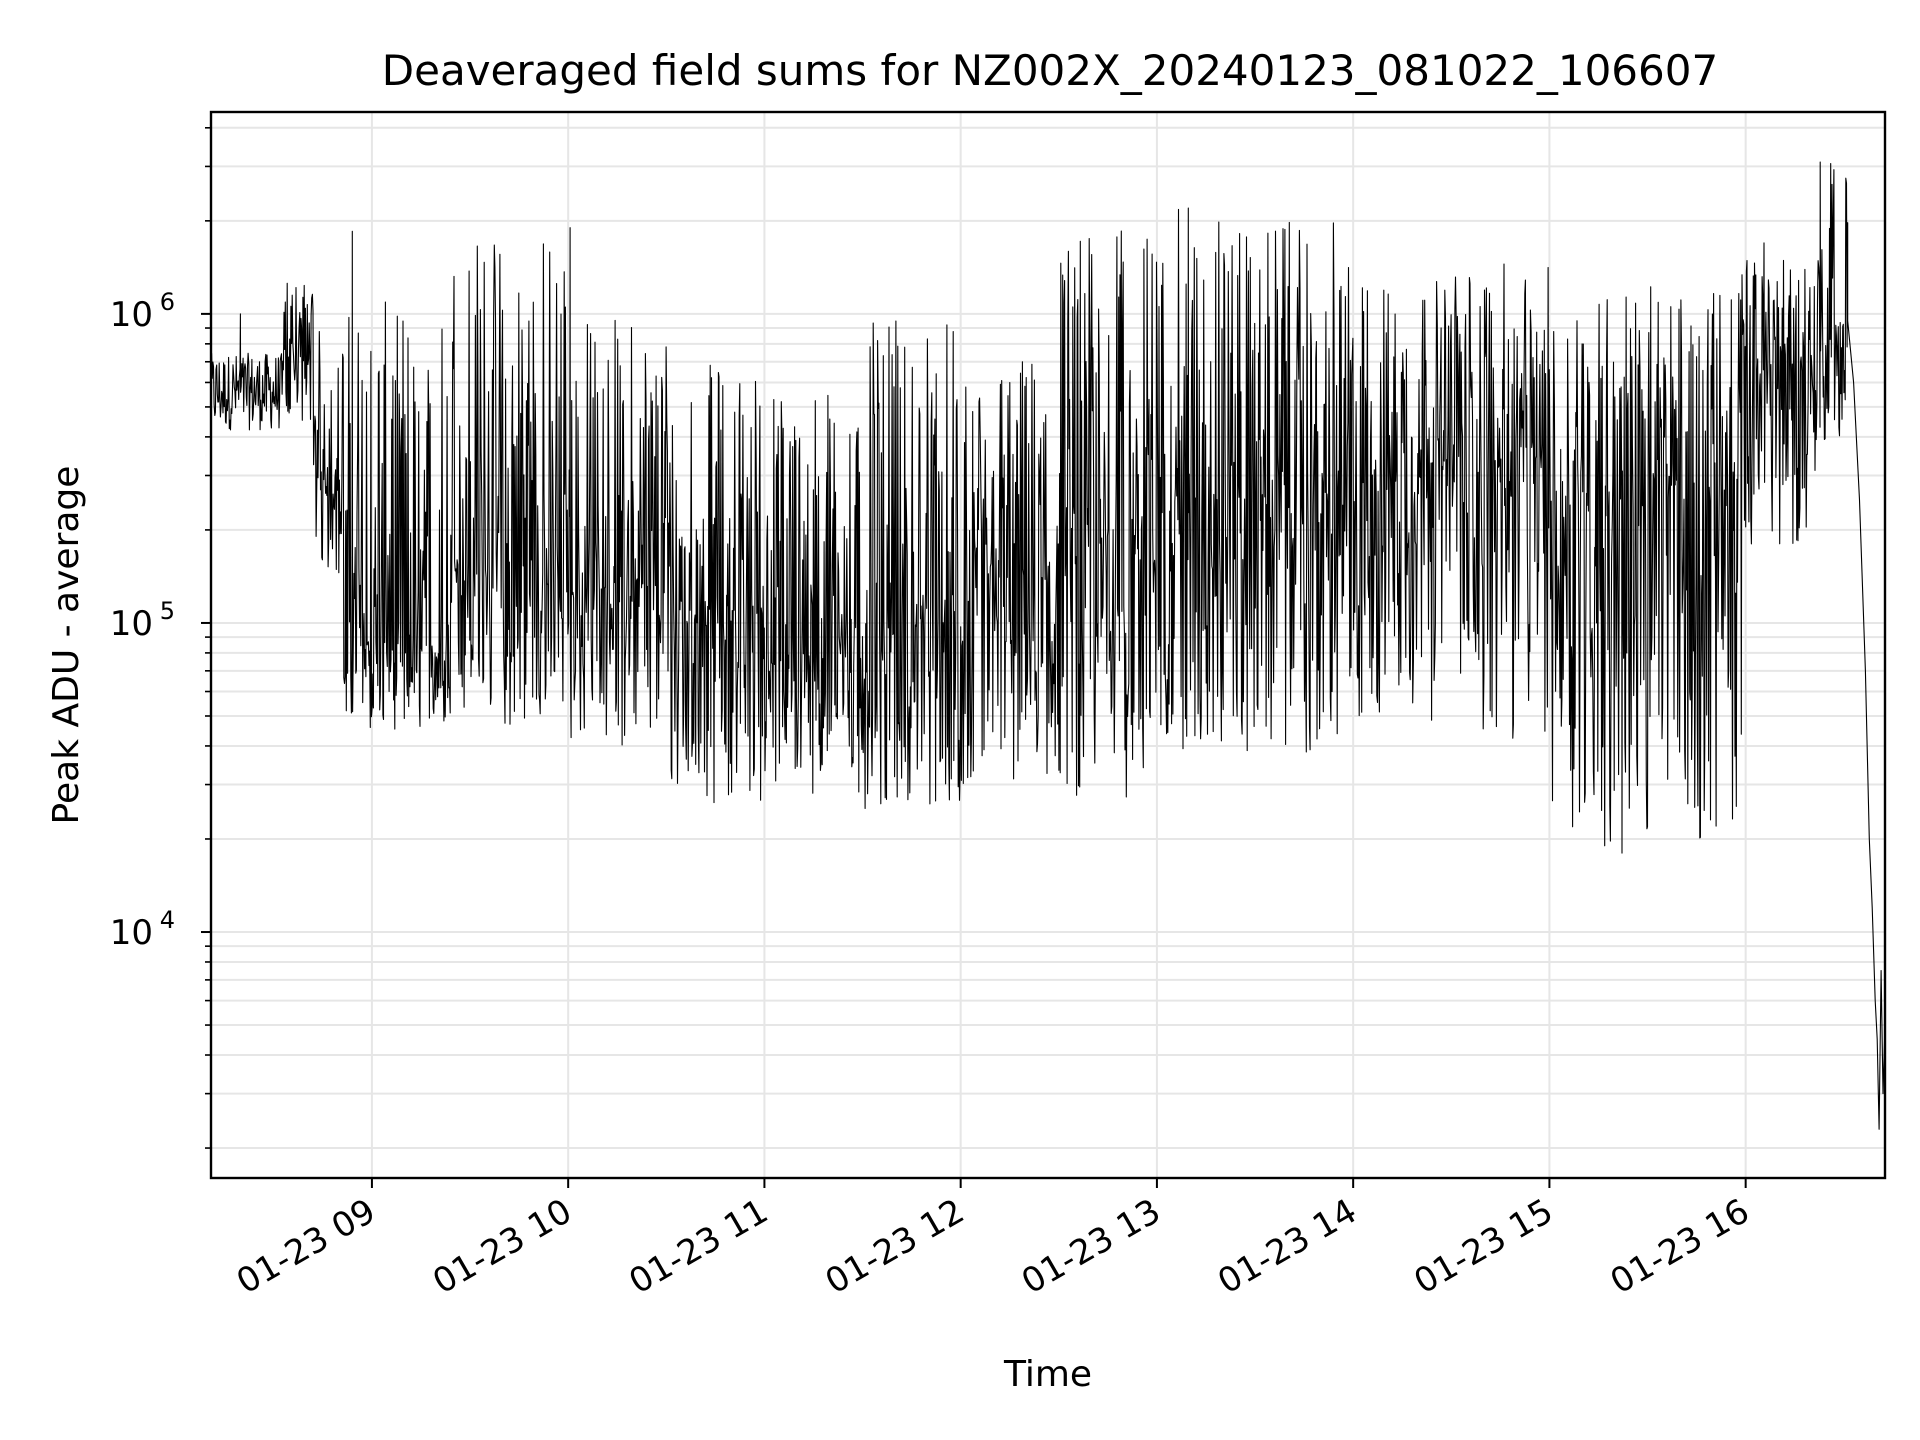  I want to click on y-axis-label: Peak ADU - average, so click(66, 645).